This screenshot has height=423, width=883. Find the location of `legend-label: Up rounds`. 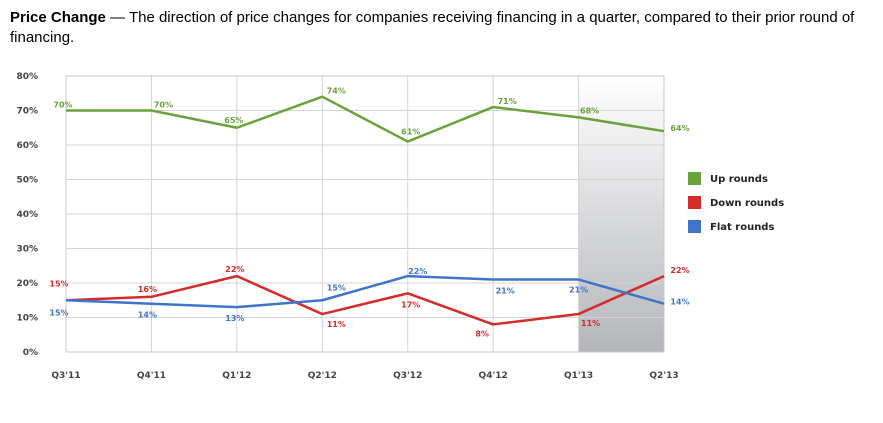

legend-label: Up rounds is located at coordinates (739, 179).